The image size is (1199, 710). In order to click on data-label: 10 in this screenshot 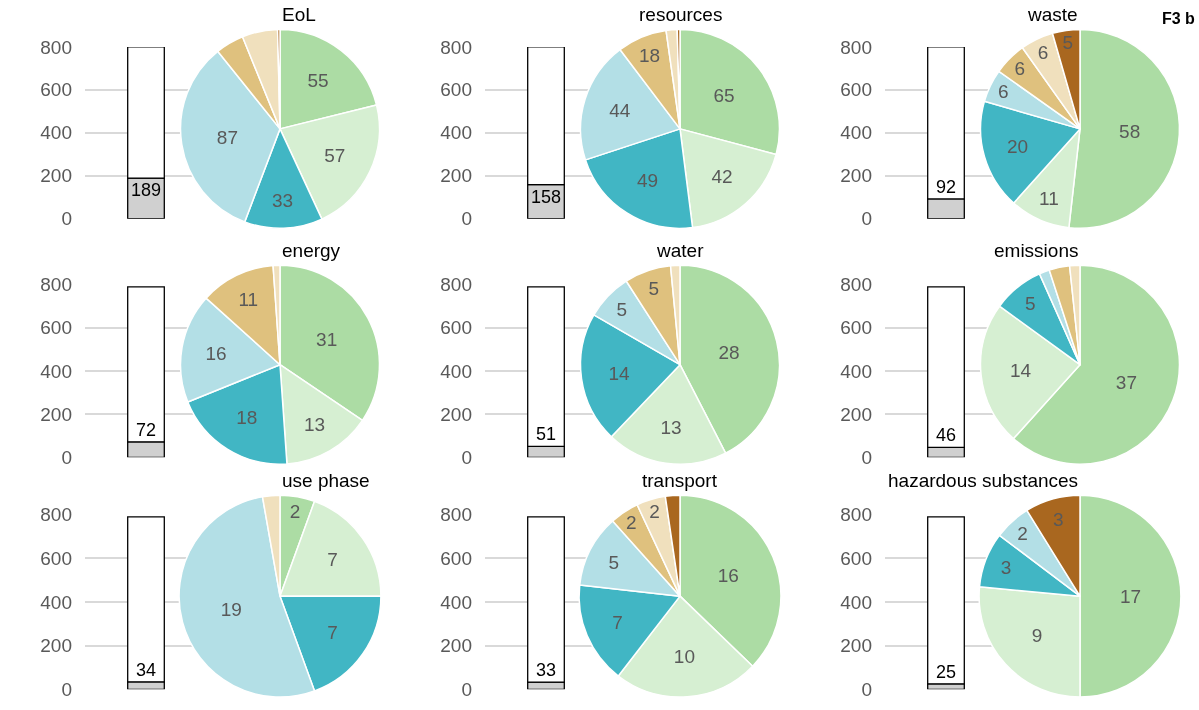, I will do `click(684, 656)`.